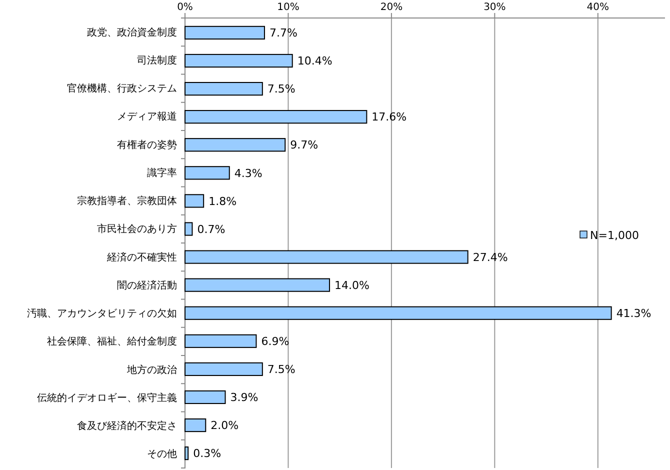 The width and height of the screenshot is (670, 470). What do you see at coordinates (224, 425) in the screenshot?
I see `data-label: 2.0%` at bounding box center [224, 425].